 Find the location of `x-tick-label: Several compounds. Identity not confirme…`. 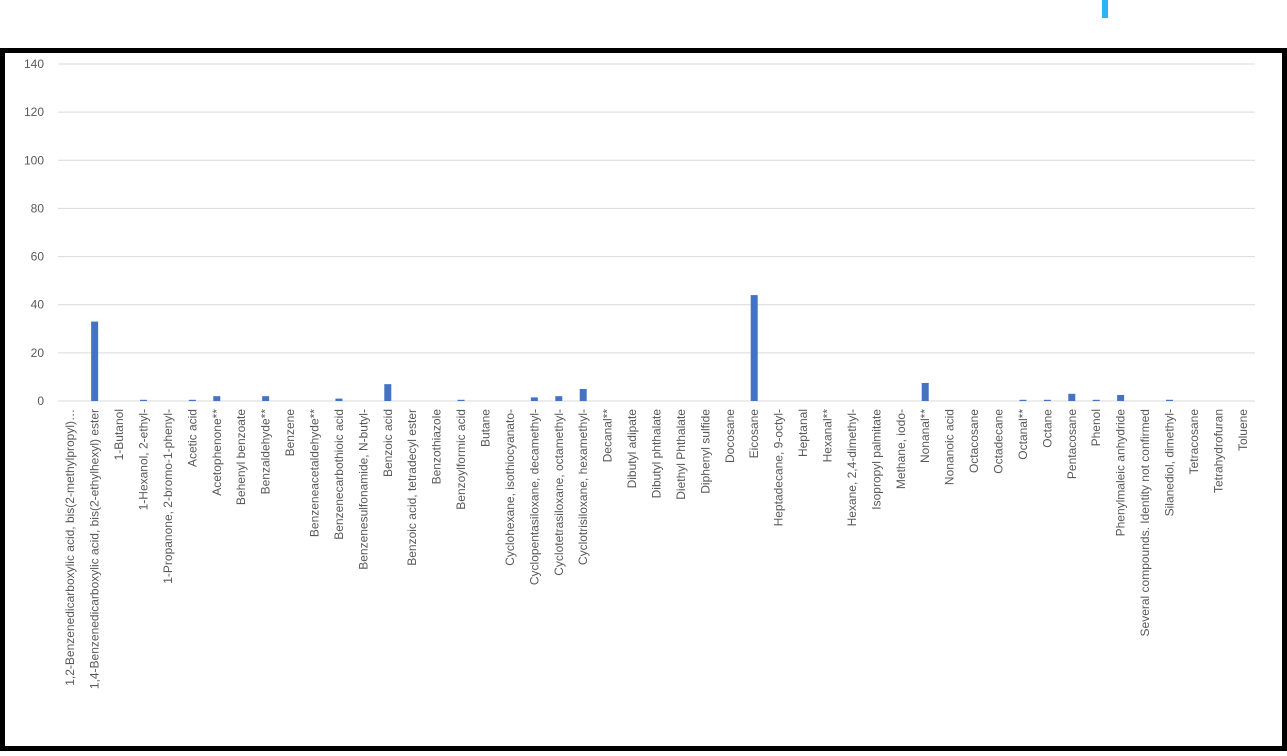

x-tick-label: Several compounds. Identity not confirme… is located at coordinates (1145, 522).